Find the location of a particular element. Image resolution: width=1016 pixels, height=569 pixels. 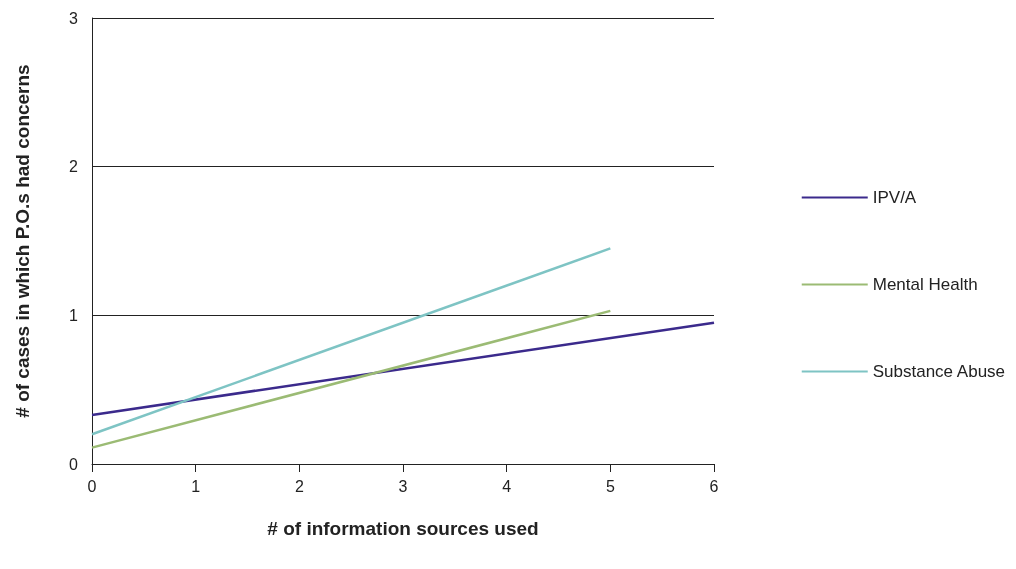

y-tick-label: 1 is located at coordinates (74, 315).